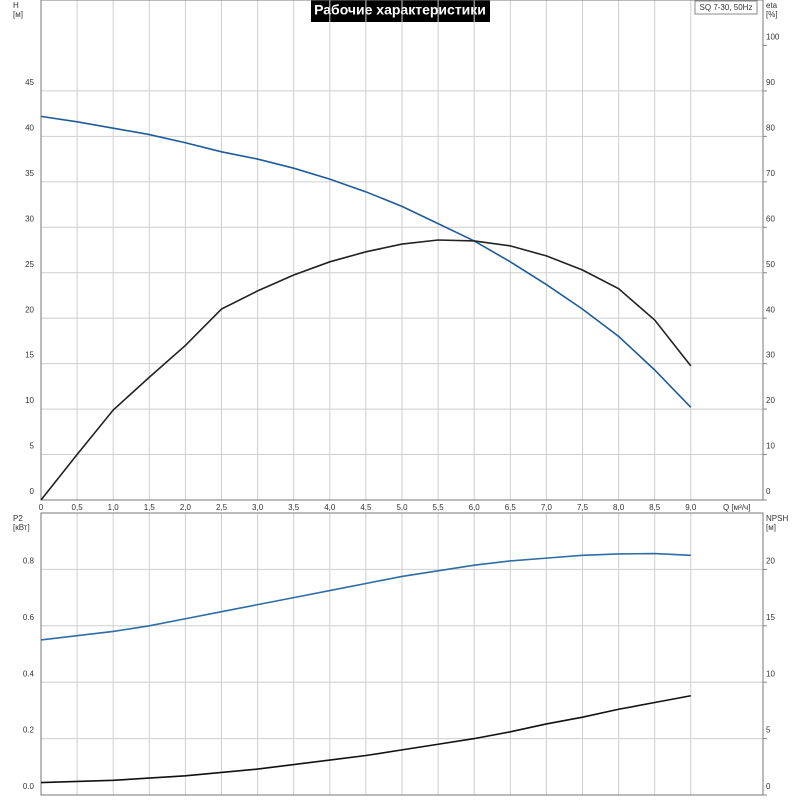 Image resolution: width=800 pixels, height=805 pixels. What do you see at coordinates (29, 218) in the screenshot?
I see `y-tick-label: 30` at bounding box center [29, 218].